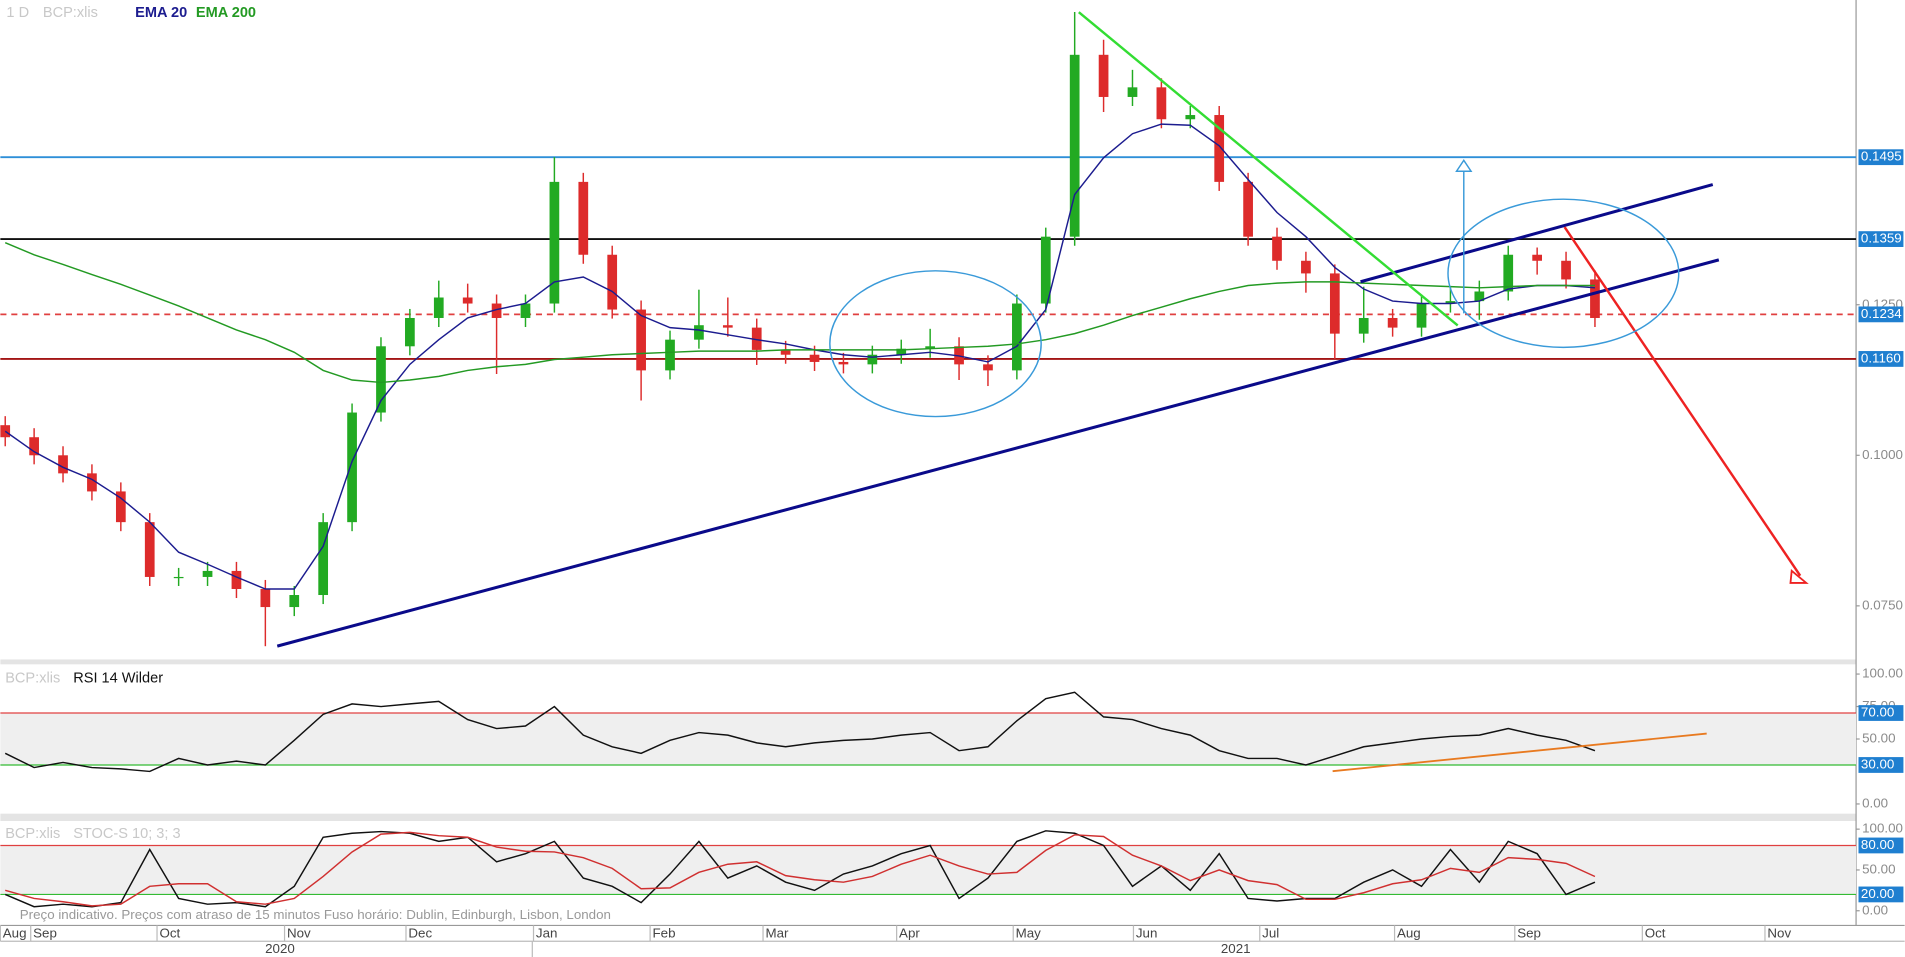  Describe the element at coordinates (1682, 401) in the screenshot. I see `arrow-line` at that location.